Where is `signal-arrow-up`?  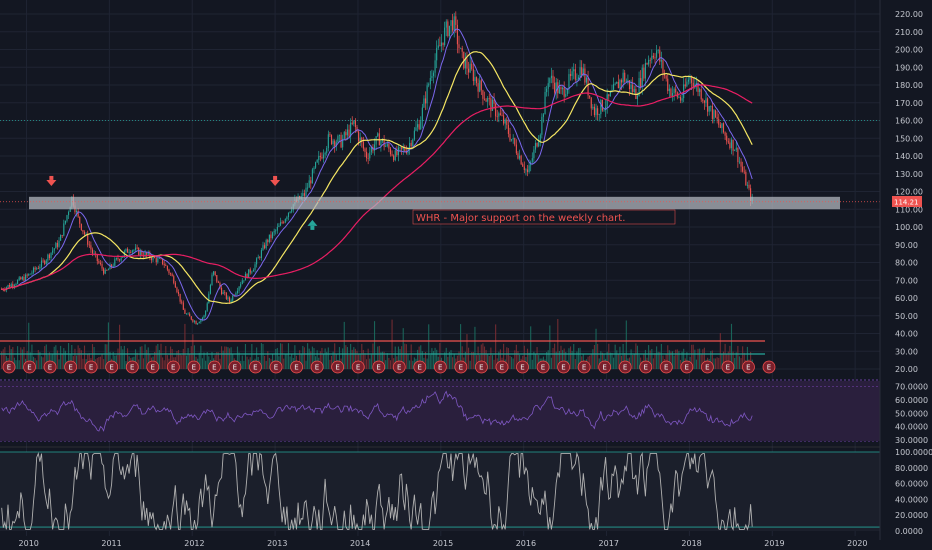 signal-arrow-up is located at coordinates (312, 227).